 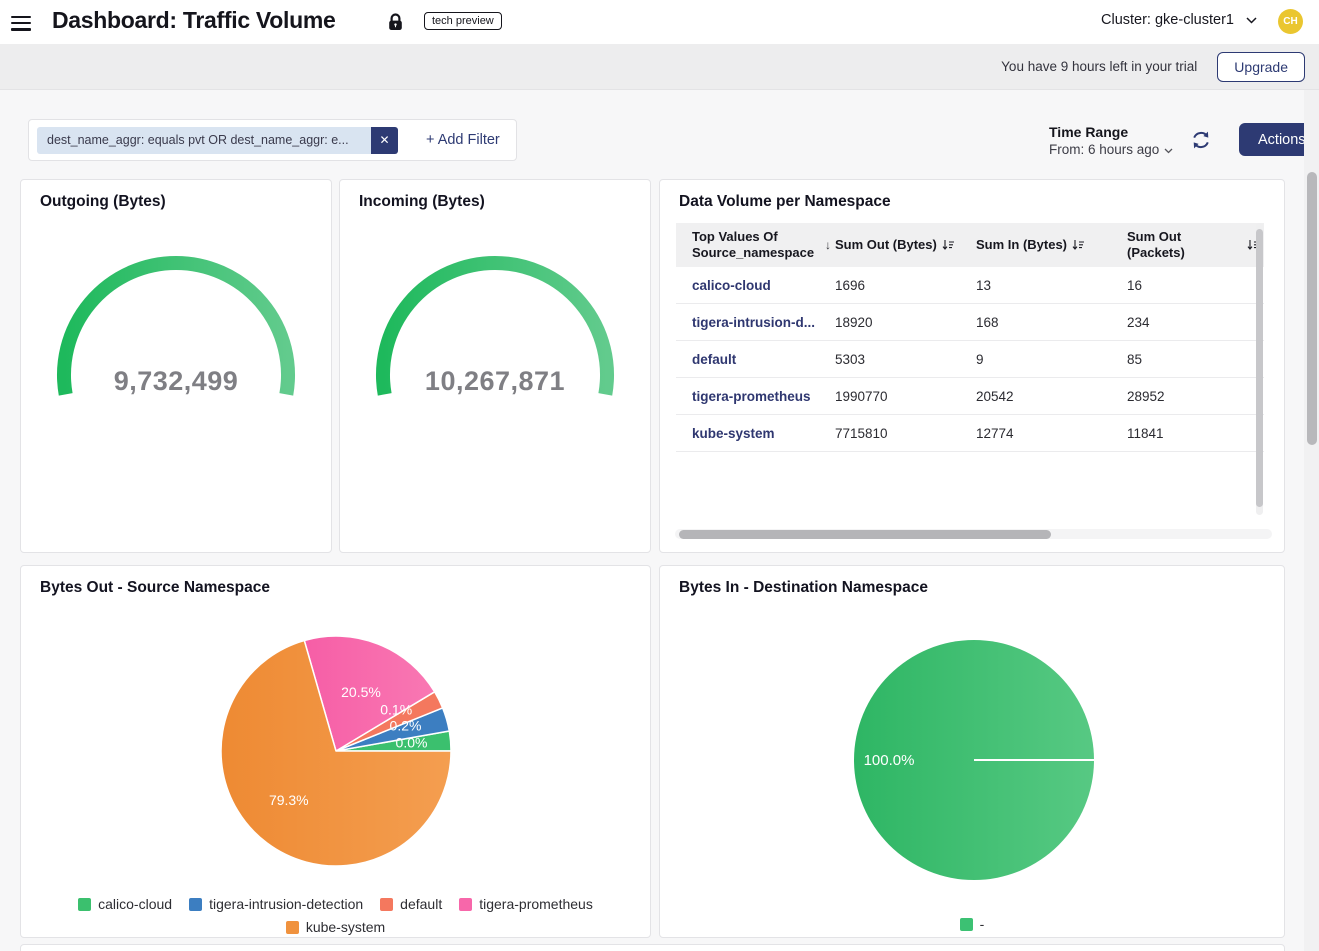 I want to click on incoming-bytes-card: Incoming (Bytes) 10,267,871, so click(x=495, y=366).